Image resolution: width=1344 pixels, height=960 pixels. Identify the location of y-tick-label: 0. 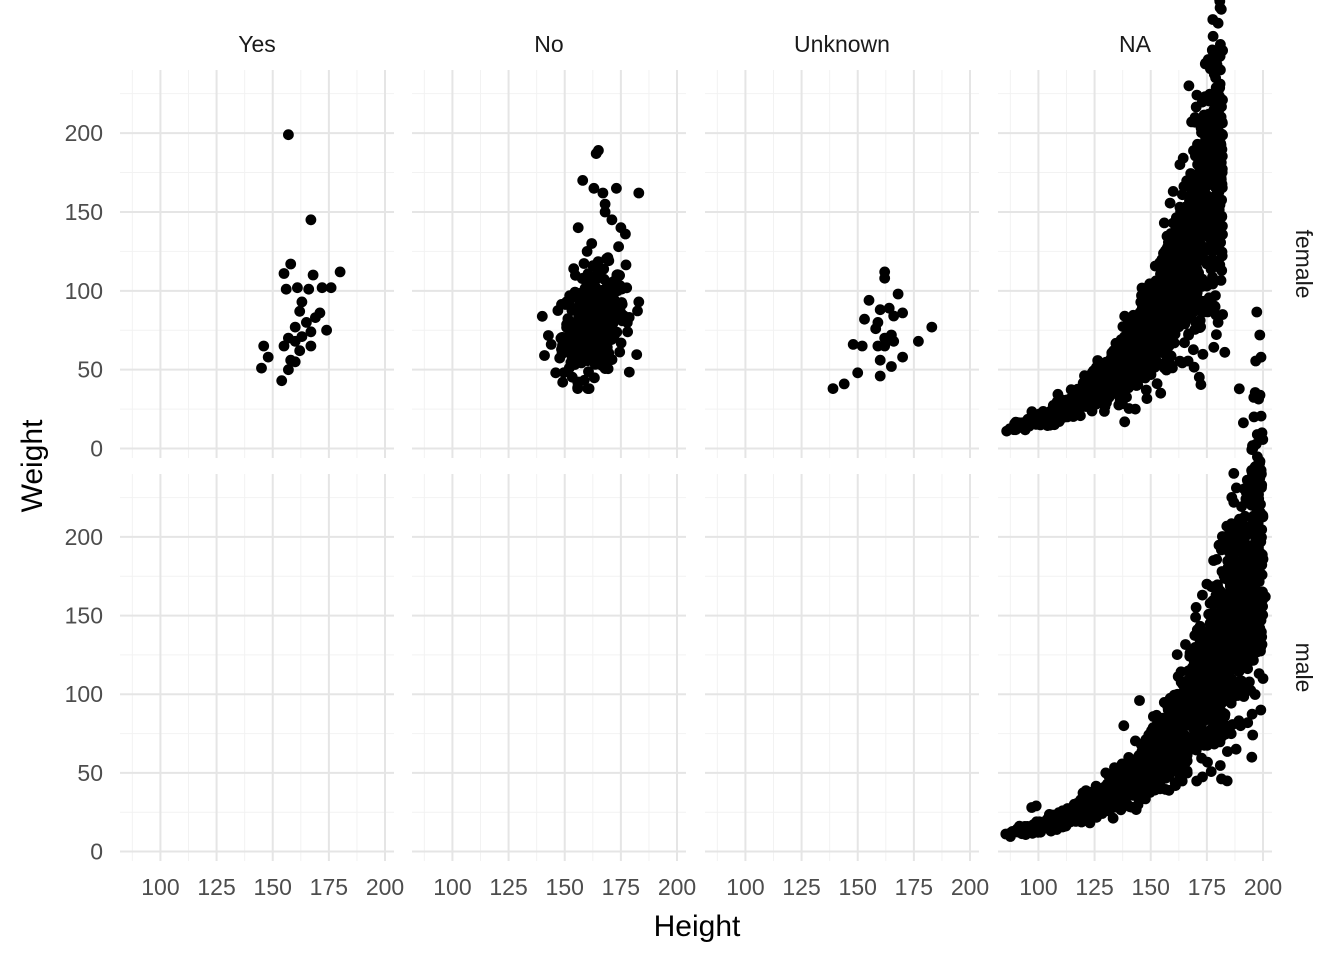
(96, 852).